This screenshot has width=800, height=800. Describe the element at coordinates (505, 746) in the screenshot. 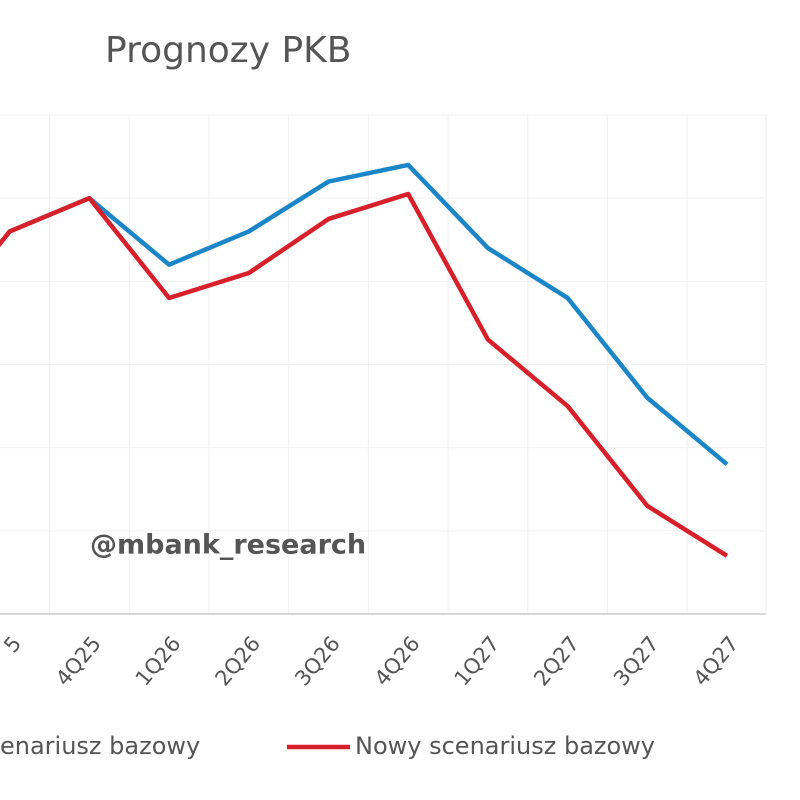

I see `legend-label: Nowy scenariusz bazowy` at that location.